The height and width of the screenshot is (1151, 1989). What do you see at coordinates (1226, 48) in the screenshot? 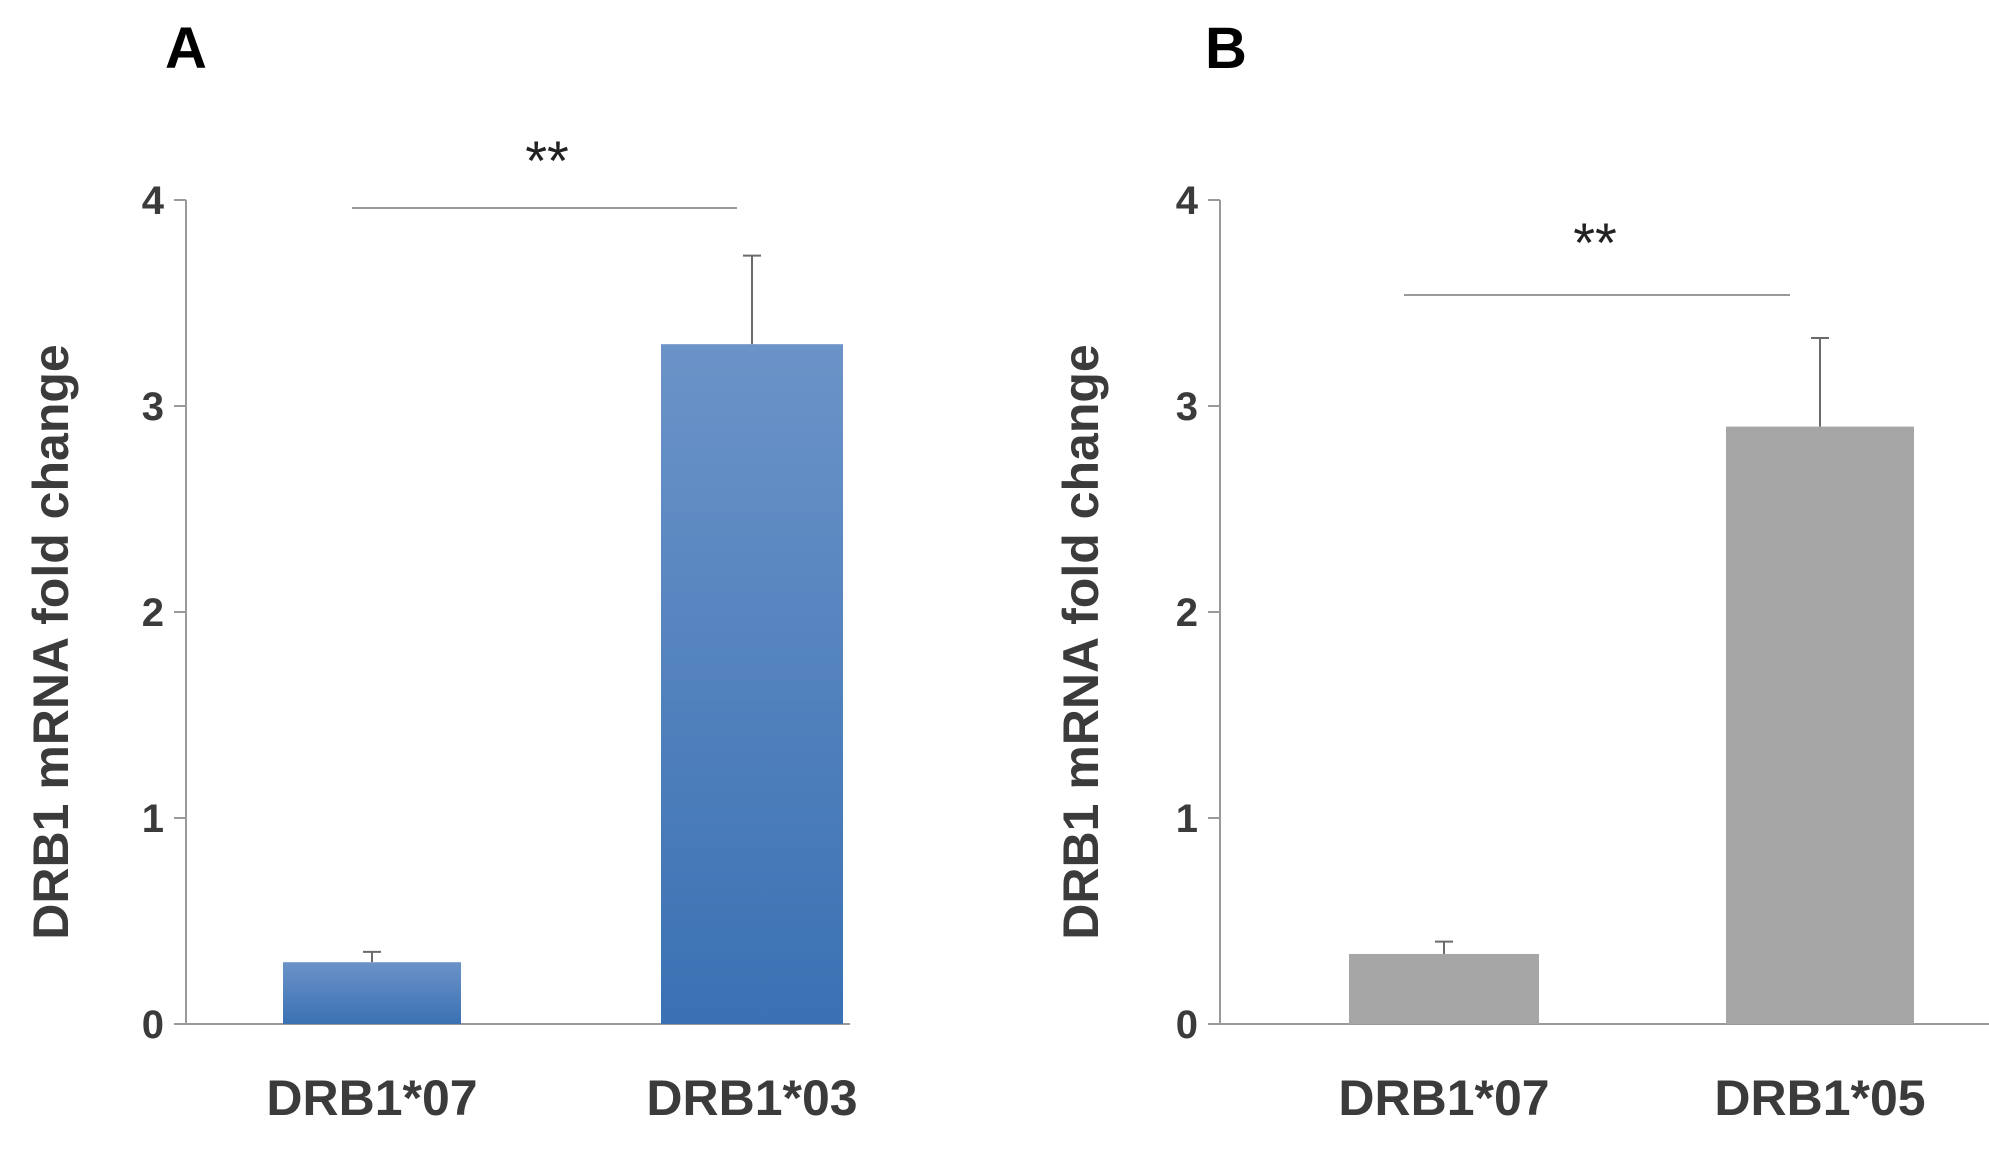
I see `panel-letter-b: B` at bounding box center [1226, 48].